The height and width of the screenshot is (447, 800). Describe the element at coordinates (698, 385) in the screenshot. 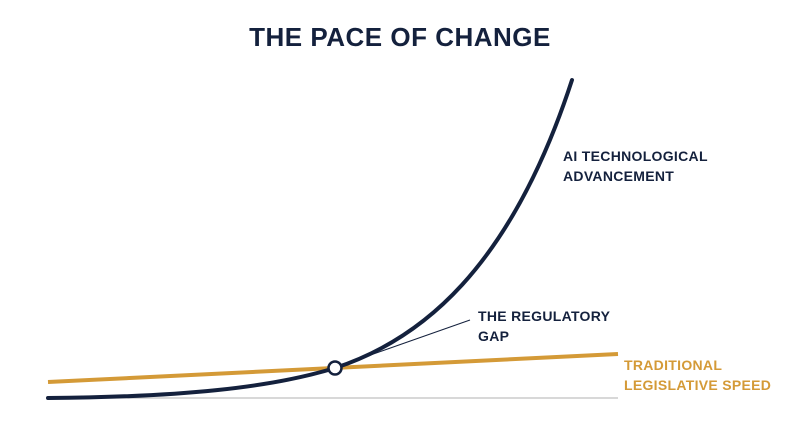

I see `legislative-speed-label-line2: LEGISLATIVE SPEED` at that location.